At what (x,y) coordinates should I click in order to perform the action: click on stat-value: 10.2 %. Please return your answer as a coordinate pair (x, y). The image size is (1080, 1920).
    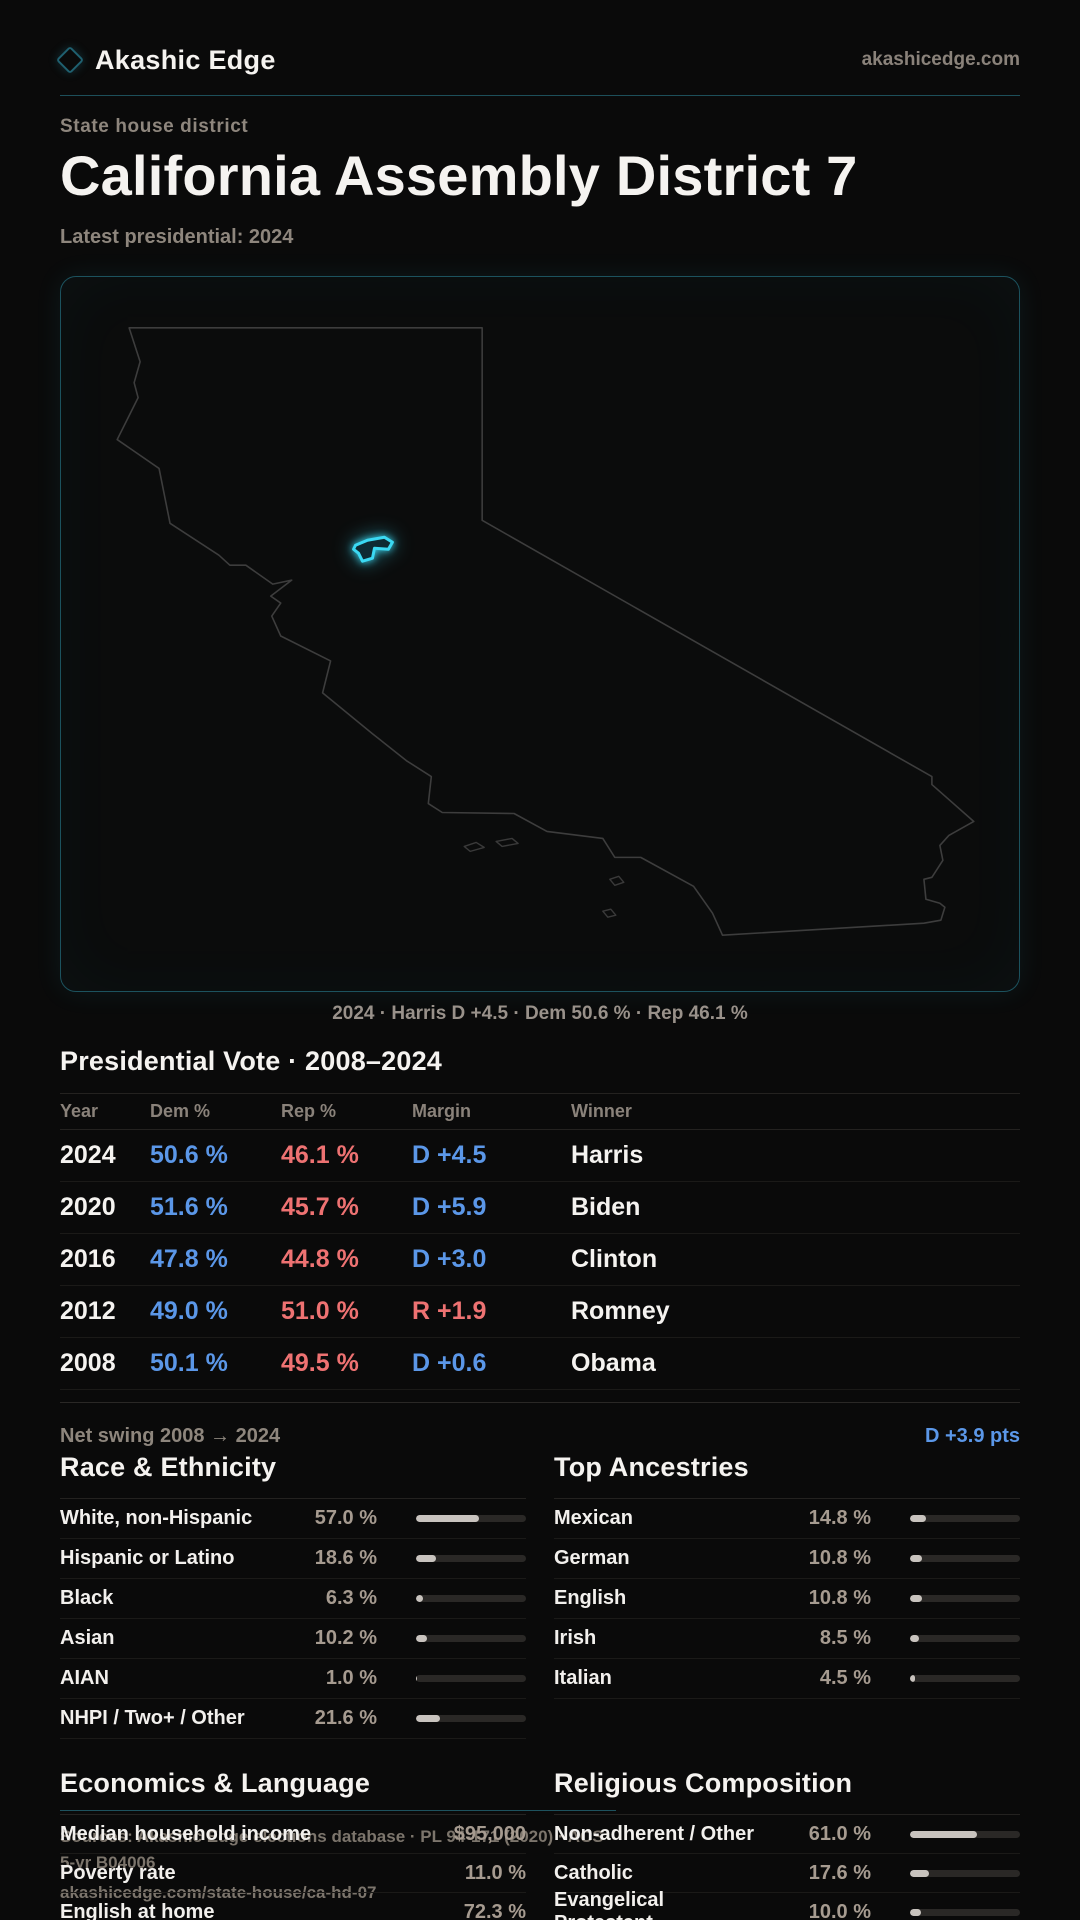
    Looking at the image, I should click on (345, 1638).